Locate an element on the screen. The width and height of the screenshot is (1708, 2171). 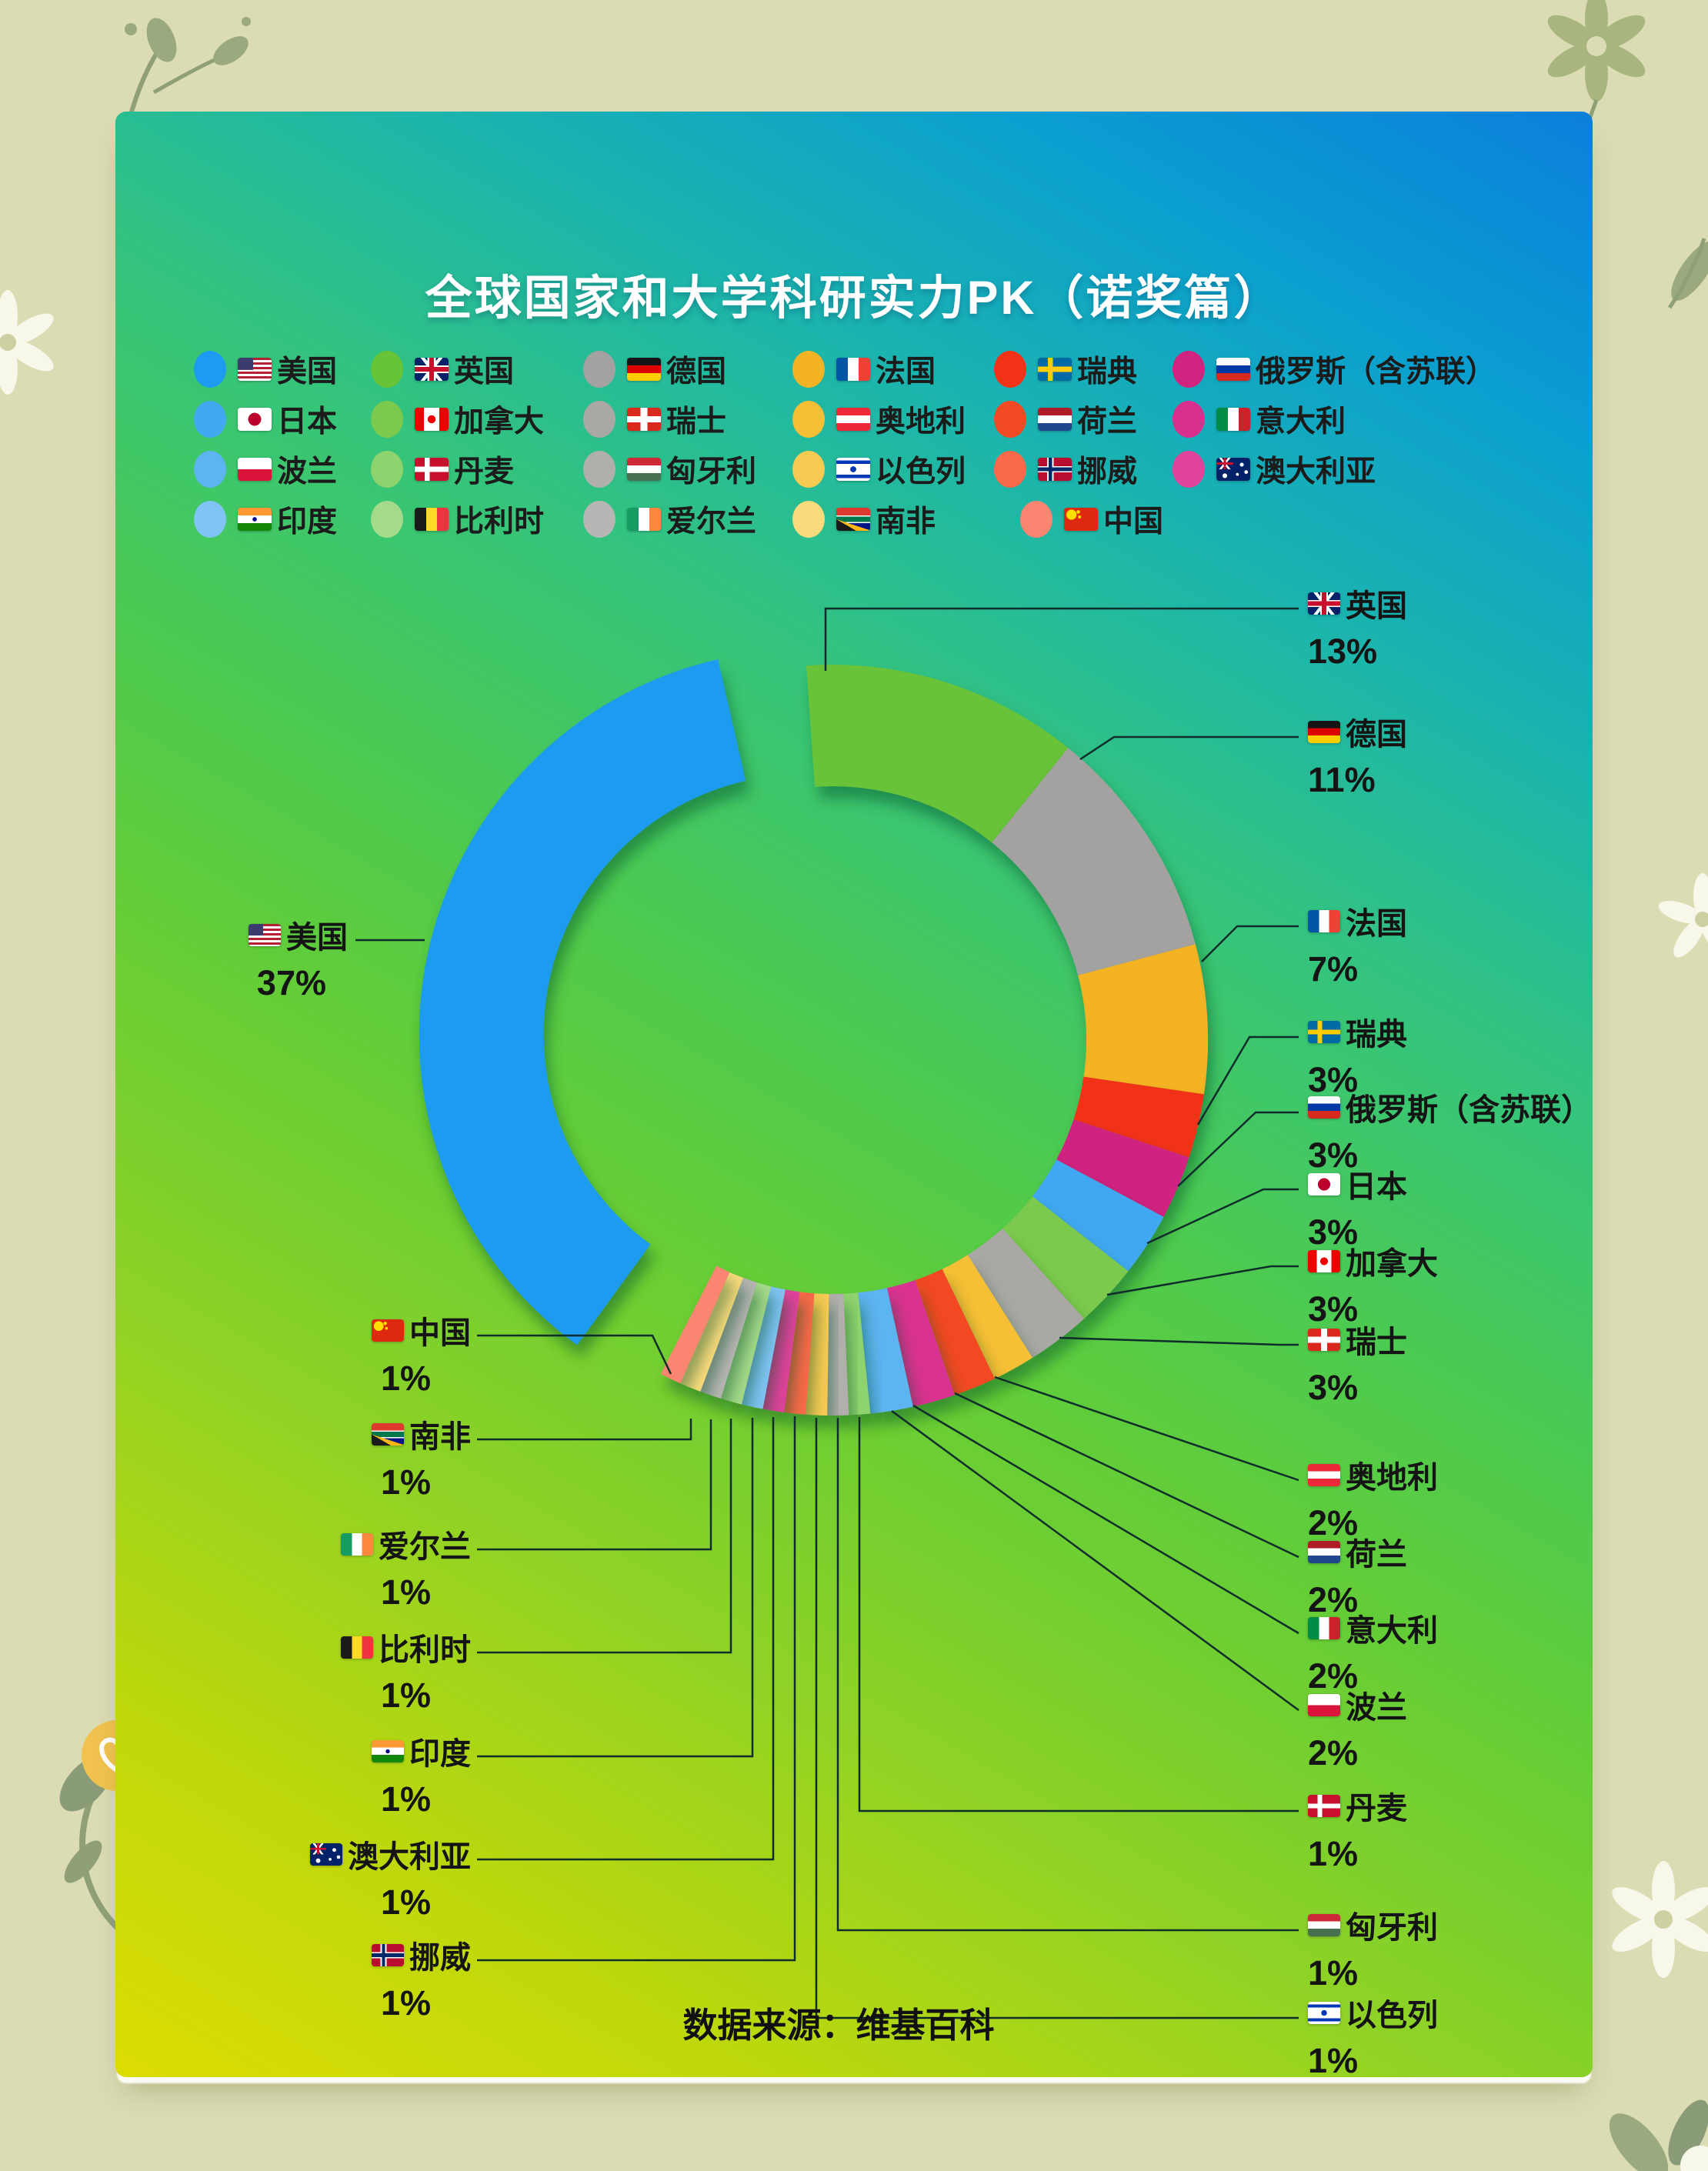
legend-country-name: 意大利 is located at coordinates (1301, 422).